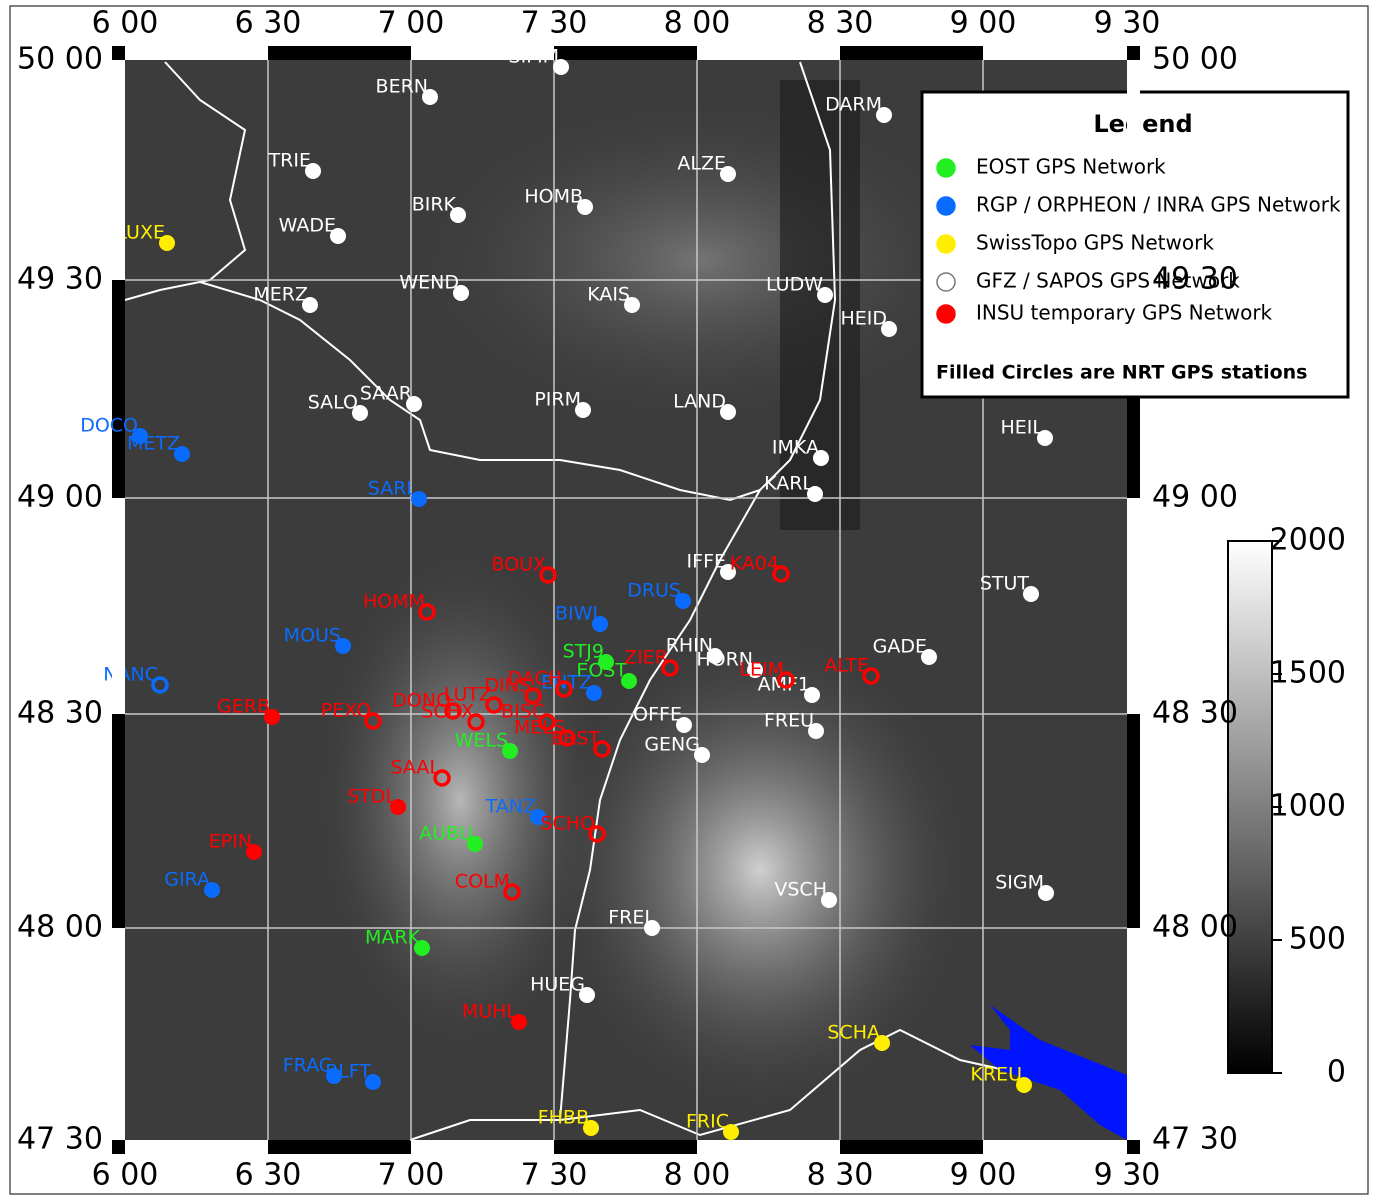 The image size is (1374, 1200). I want to click on station-label: LUDW, so click(794, 285).